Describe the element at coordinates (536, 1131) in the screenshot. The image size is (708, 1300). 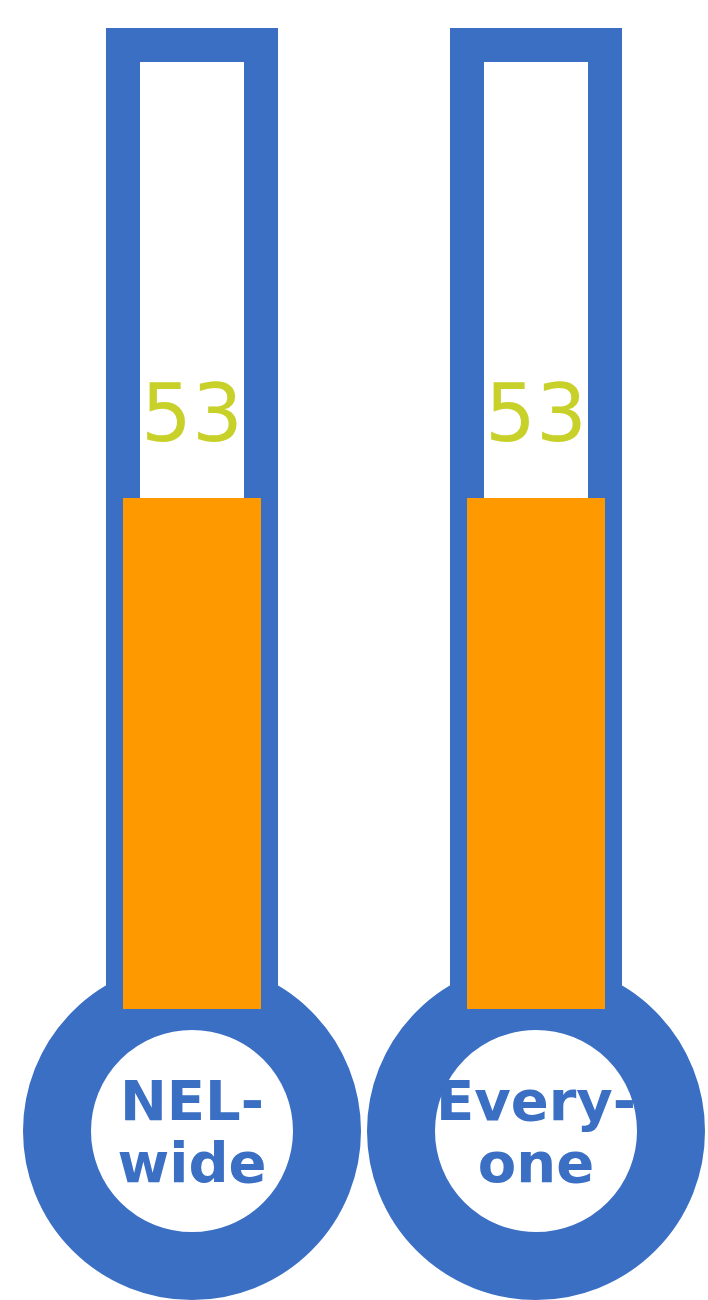
I see `x-tick-label: Every-one` at that location.